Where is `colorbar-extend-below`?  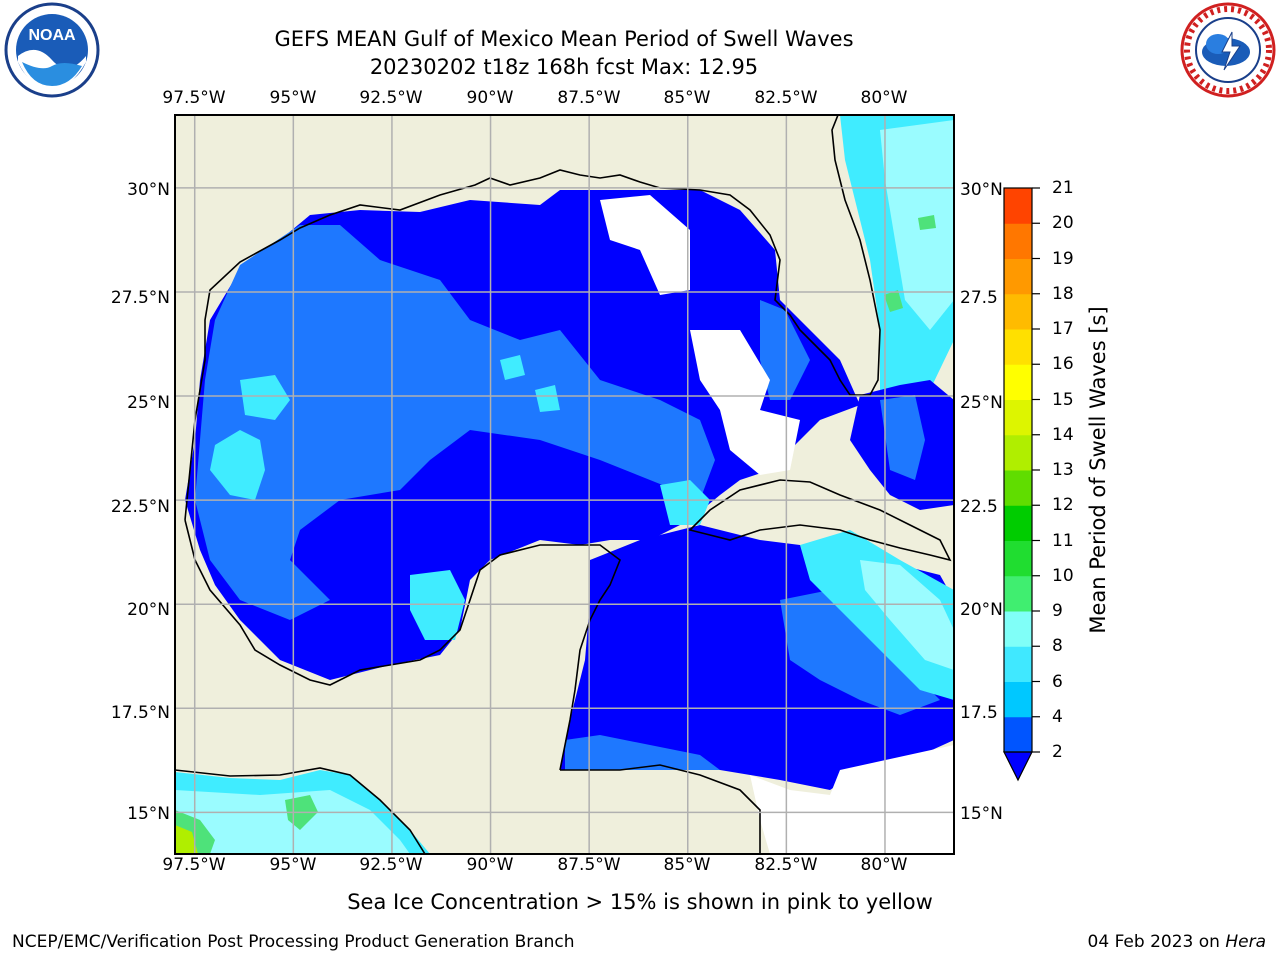 colorbar-extend-below is located at coordinates (1018, 766).